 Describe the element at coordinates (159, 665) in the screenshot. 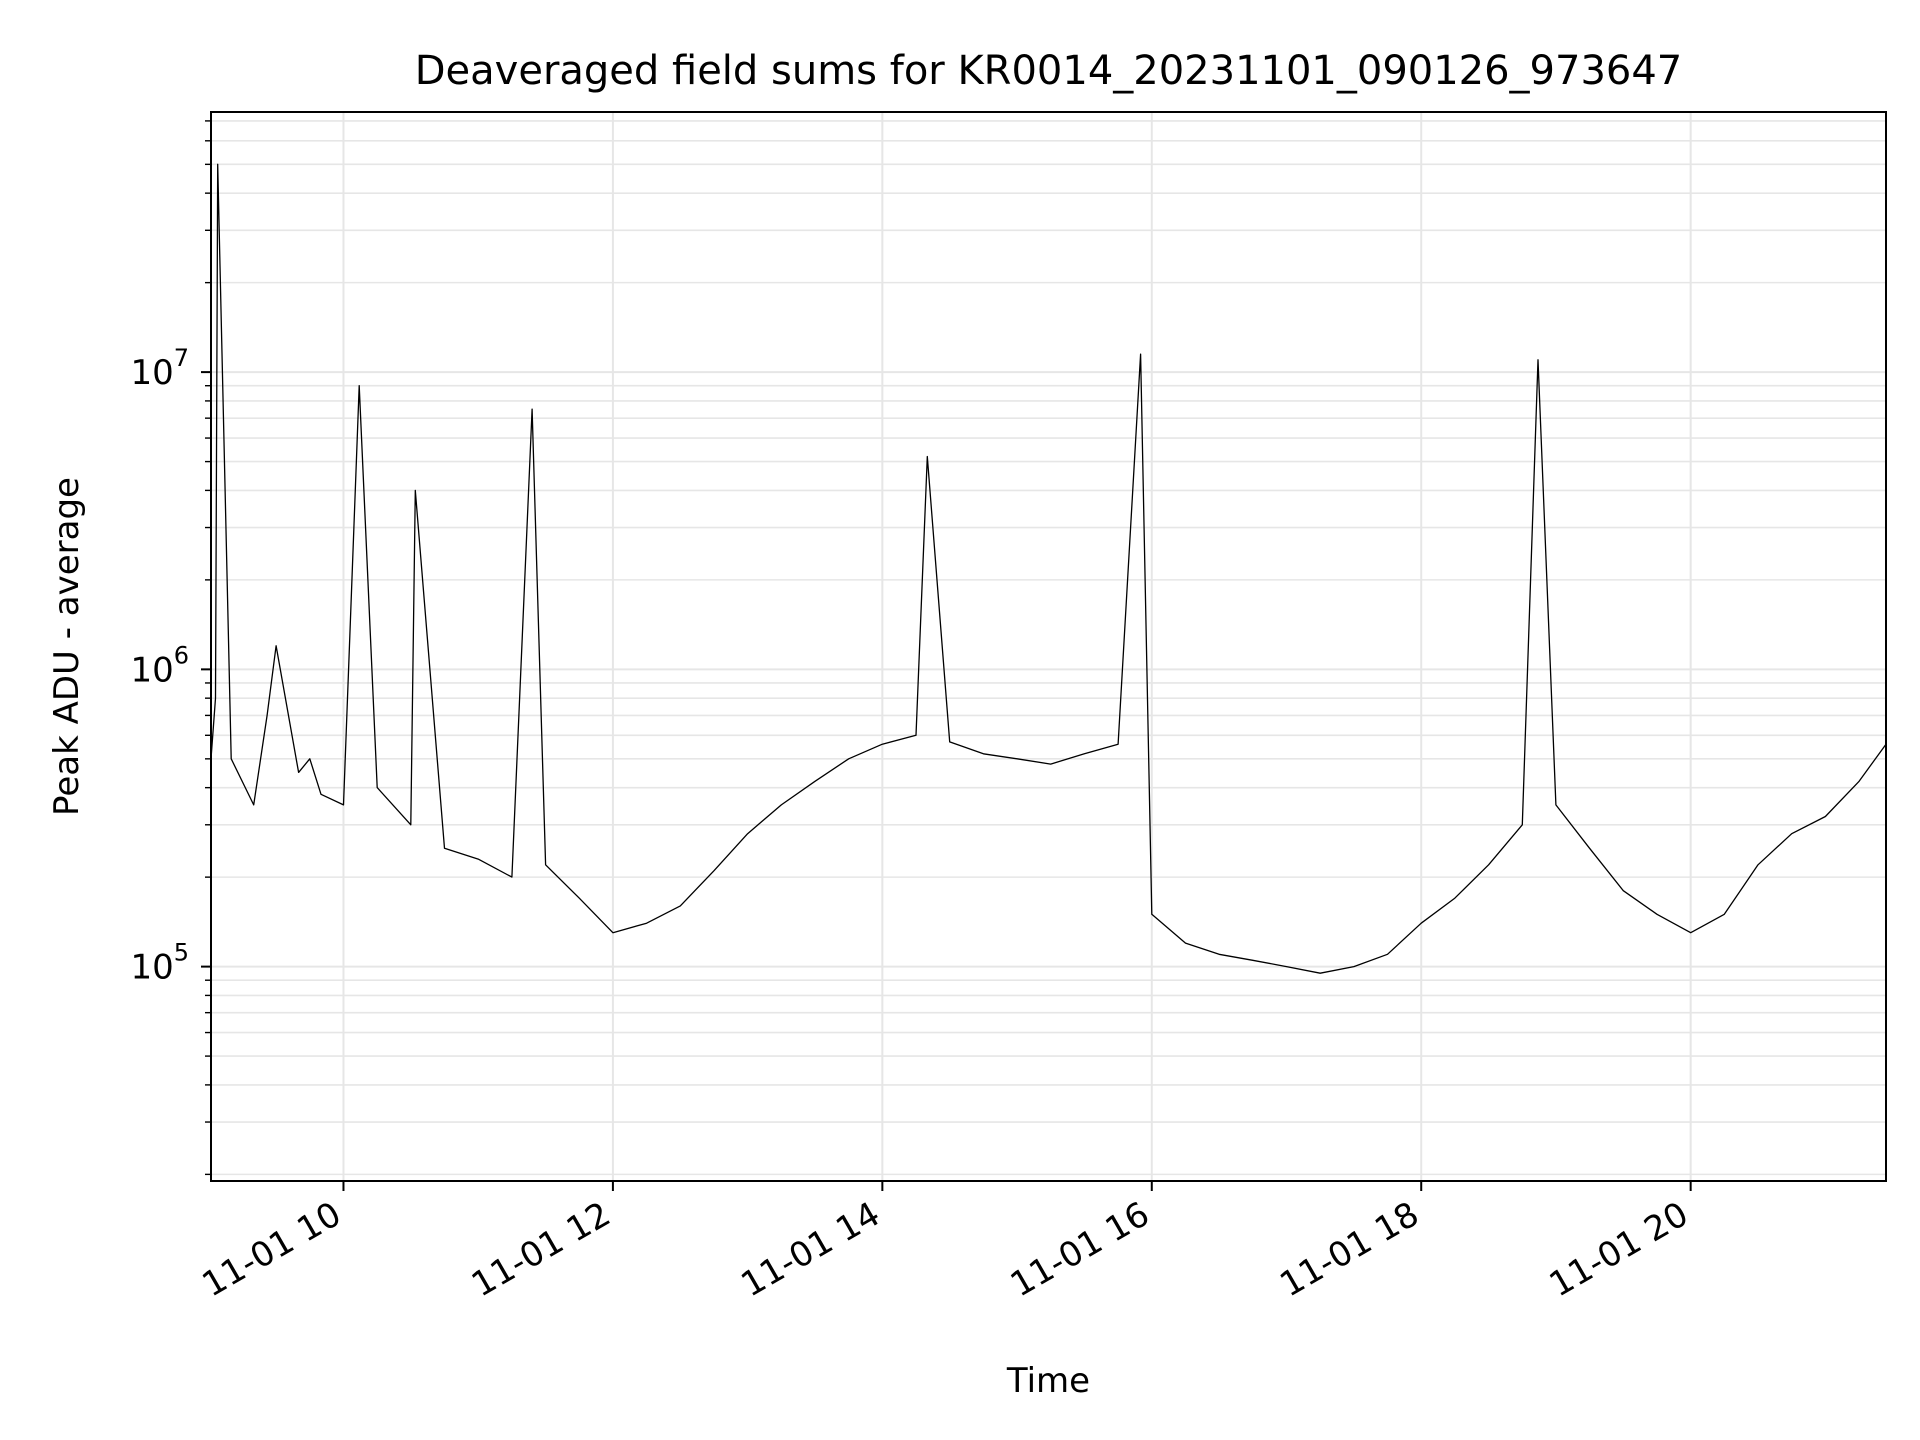

I see `y-tick-label: 10⁶` at that location.